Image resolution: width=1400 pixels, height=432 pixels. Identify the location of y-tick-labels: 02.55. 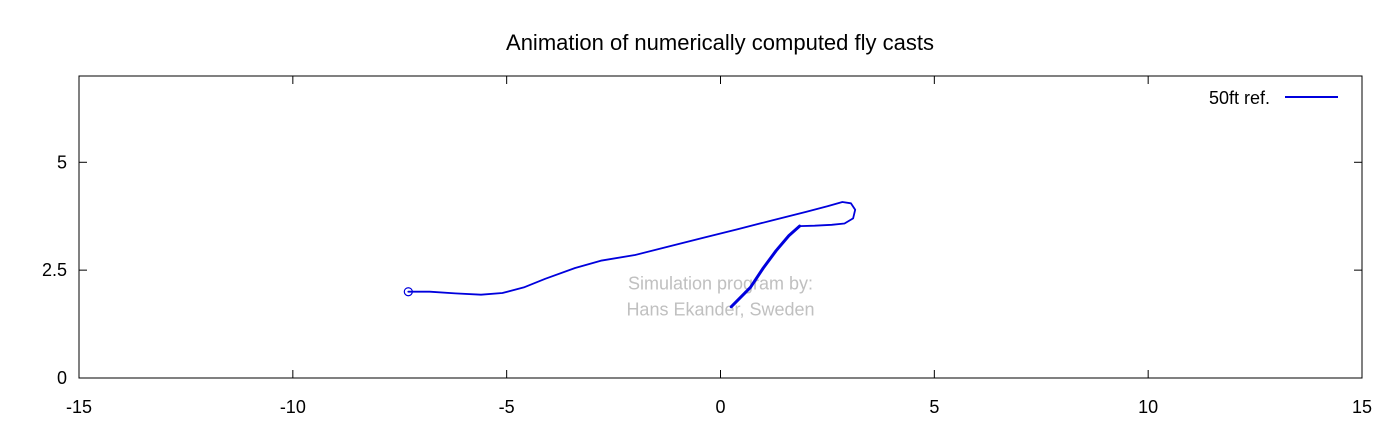
(54, 270).